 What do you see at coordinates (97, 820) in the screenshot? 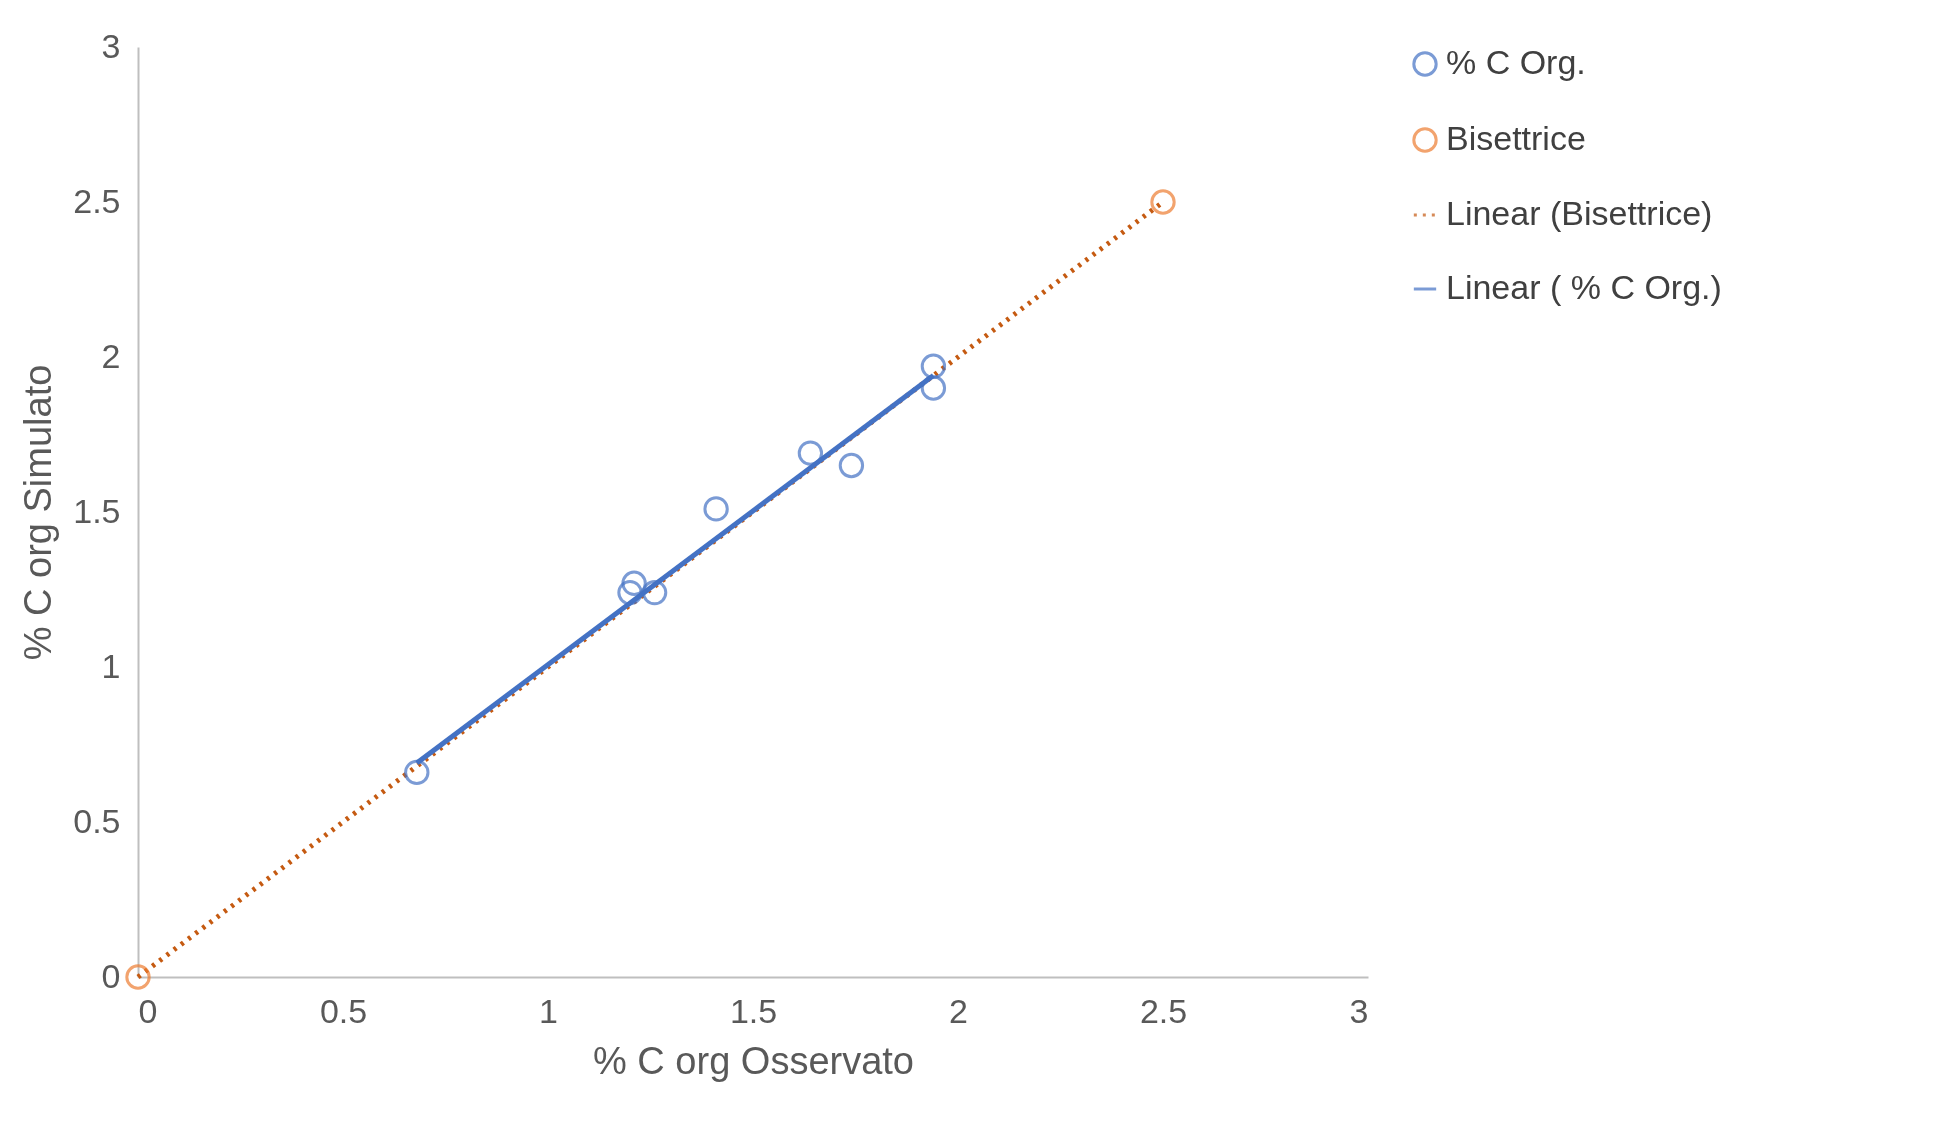
I see `y-tick-label: 0.5` at bounding box center [97, 820].